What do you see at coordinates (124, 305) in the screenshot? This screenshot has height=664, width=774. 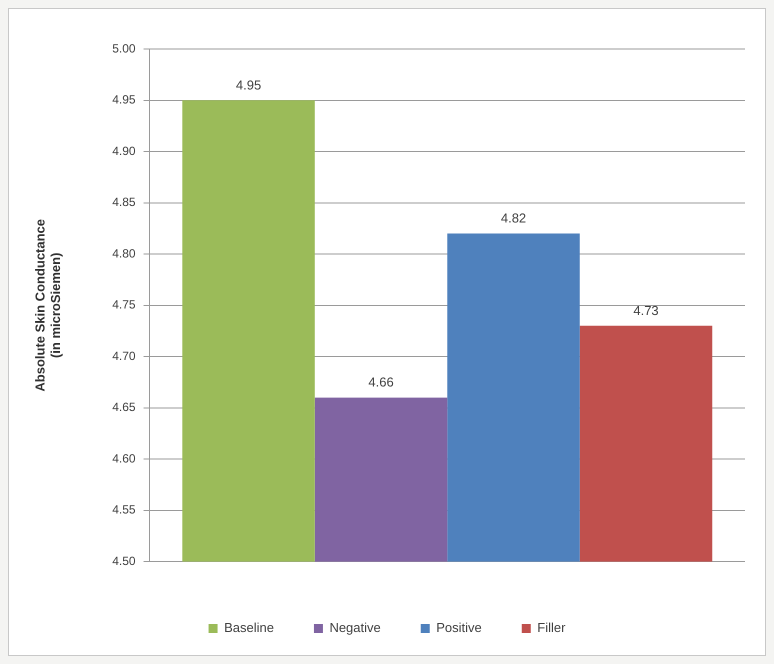 I see `y-tick-label: 4.75` at bounding box center [124, 305].